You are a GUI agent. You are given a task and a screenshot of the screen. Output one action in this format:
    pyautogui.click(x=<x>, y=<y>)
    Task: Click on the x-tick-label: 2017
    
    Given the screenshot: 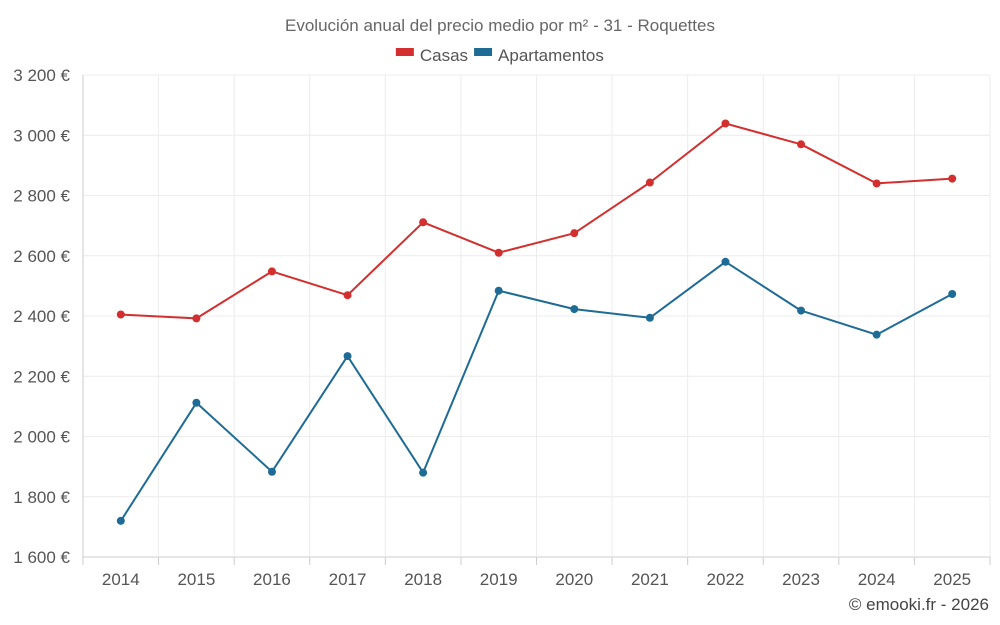 What is the action you would take?
    pyautogui.click(x=348, y=579)
    